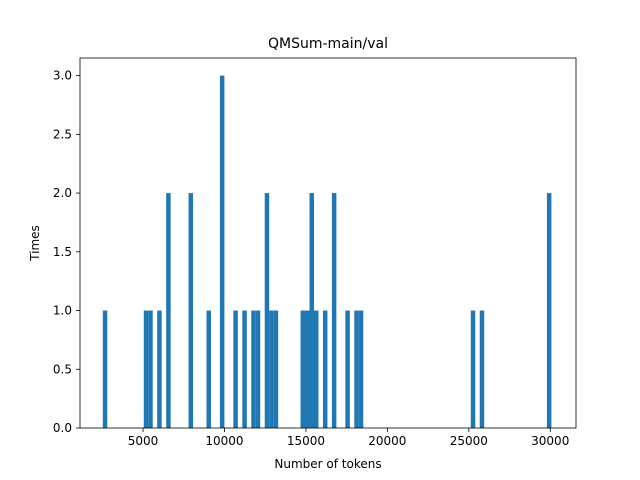  What do you see at coordinates (550, 441) in the screenshot?
I see `x-tick-label: 30000` at bounding box center [550, 441].